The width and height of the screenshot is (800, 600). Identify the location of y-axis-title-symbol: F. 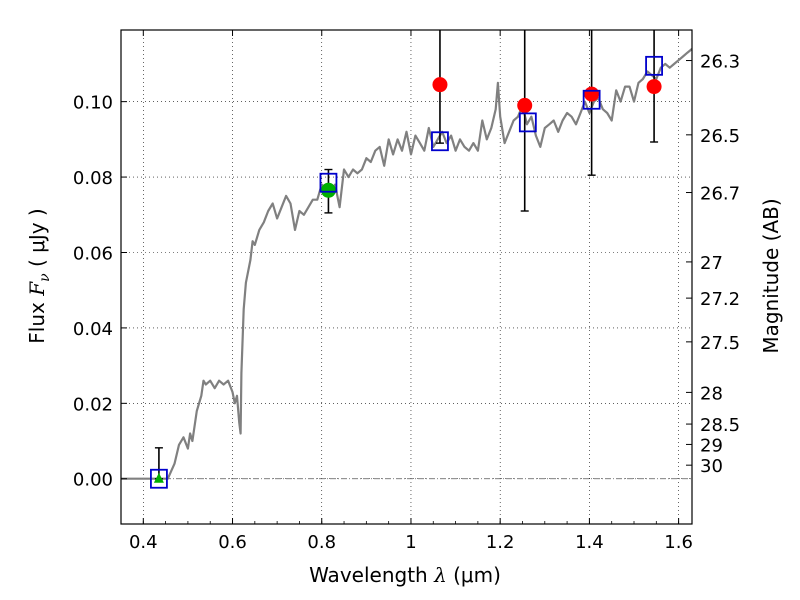
(37, 289).